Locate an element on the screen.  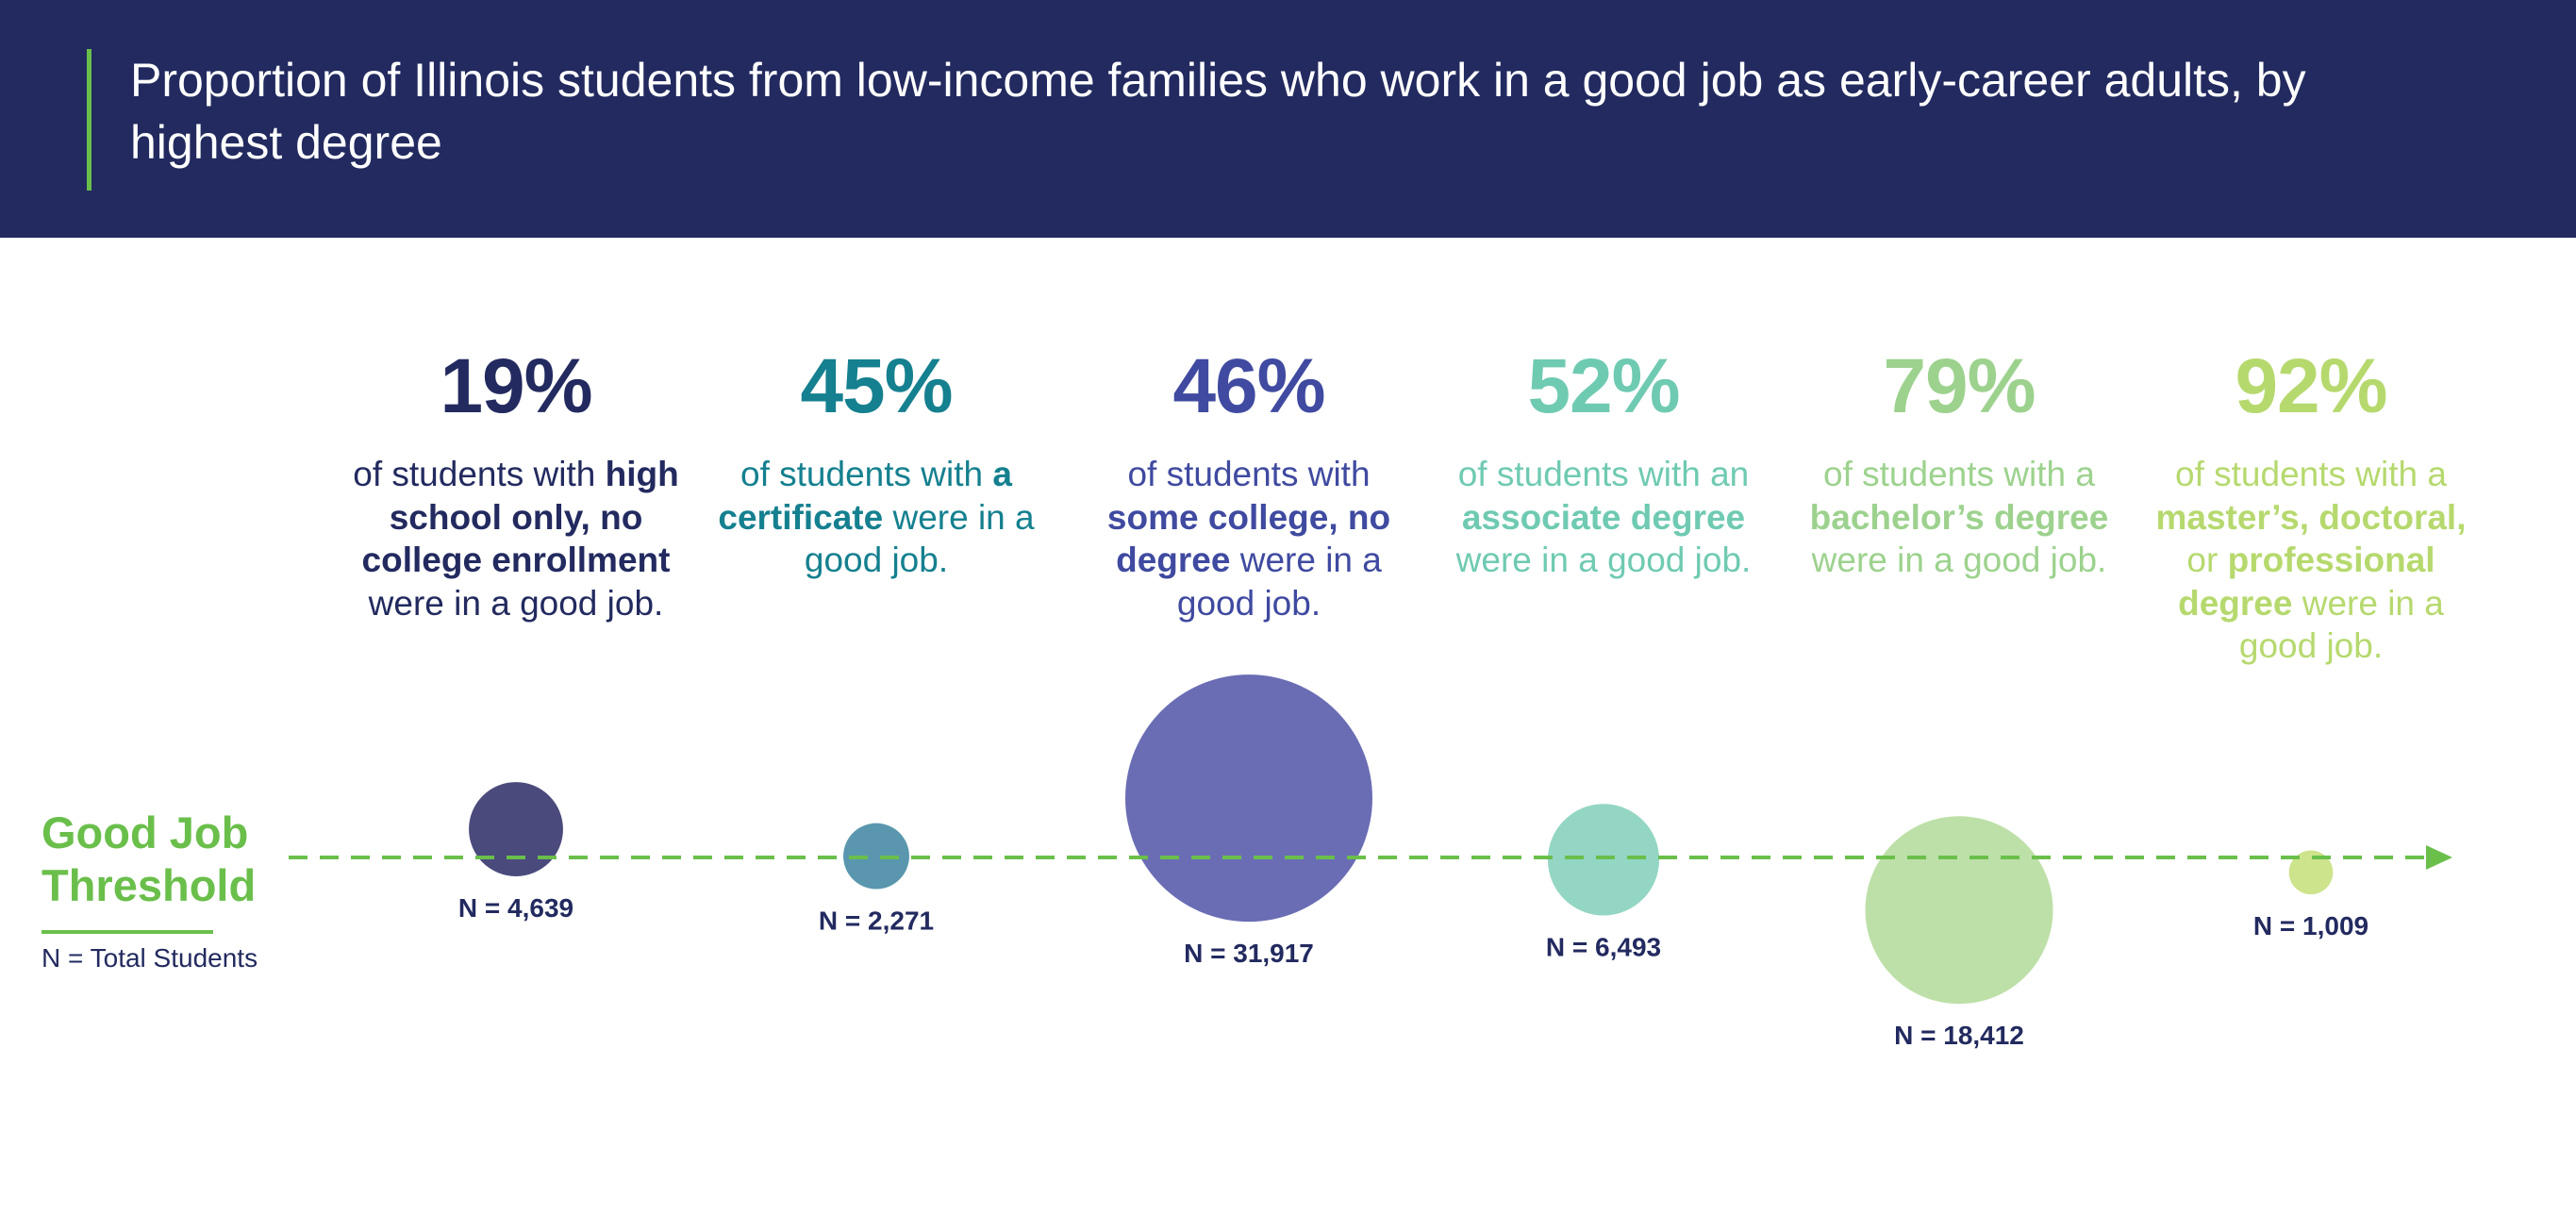
description-segment-2-2: were in a good job. is located at coordinates (1279, 582).